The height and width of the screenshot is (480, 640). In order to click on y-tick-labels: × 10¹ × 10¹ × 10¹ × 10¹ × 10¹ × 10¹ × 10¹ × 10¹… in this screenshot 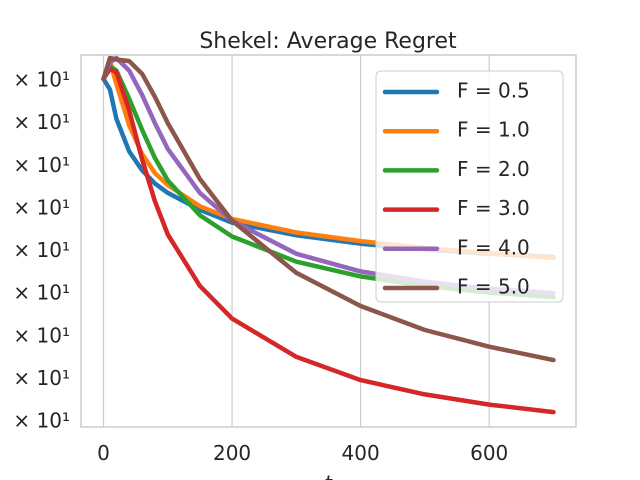, I will do `click(41, 250)`.